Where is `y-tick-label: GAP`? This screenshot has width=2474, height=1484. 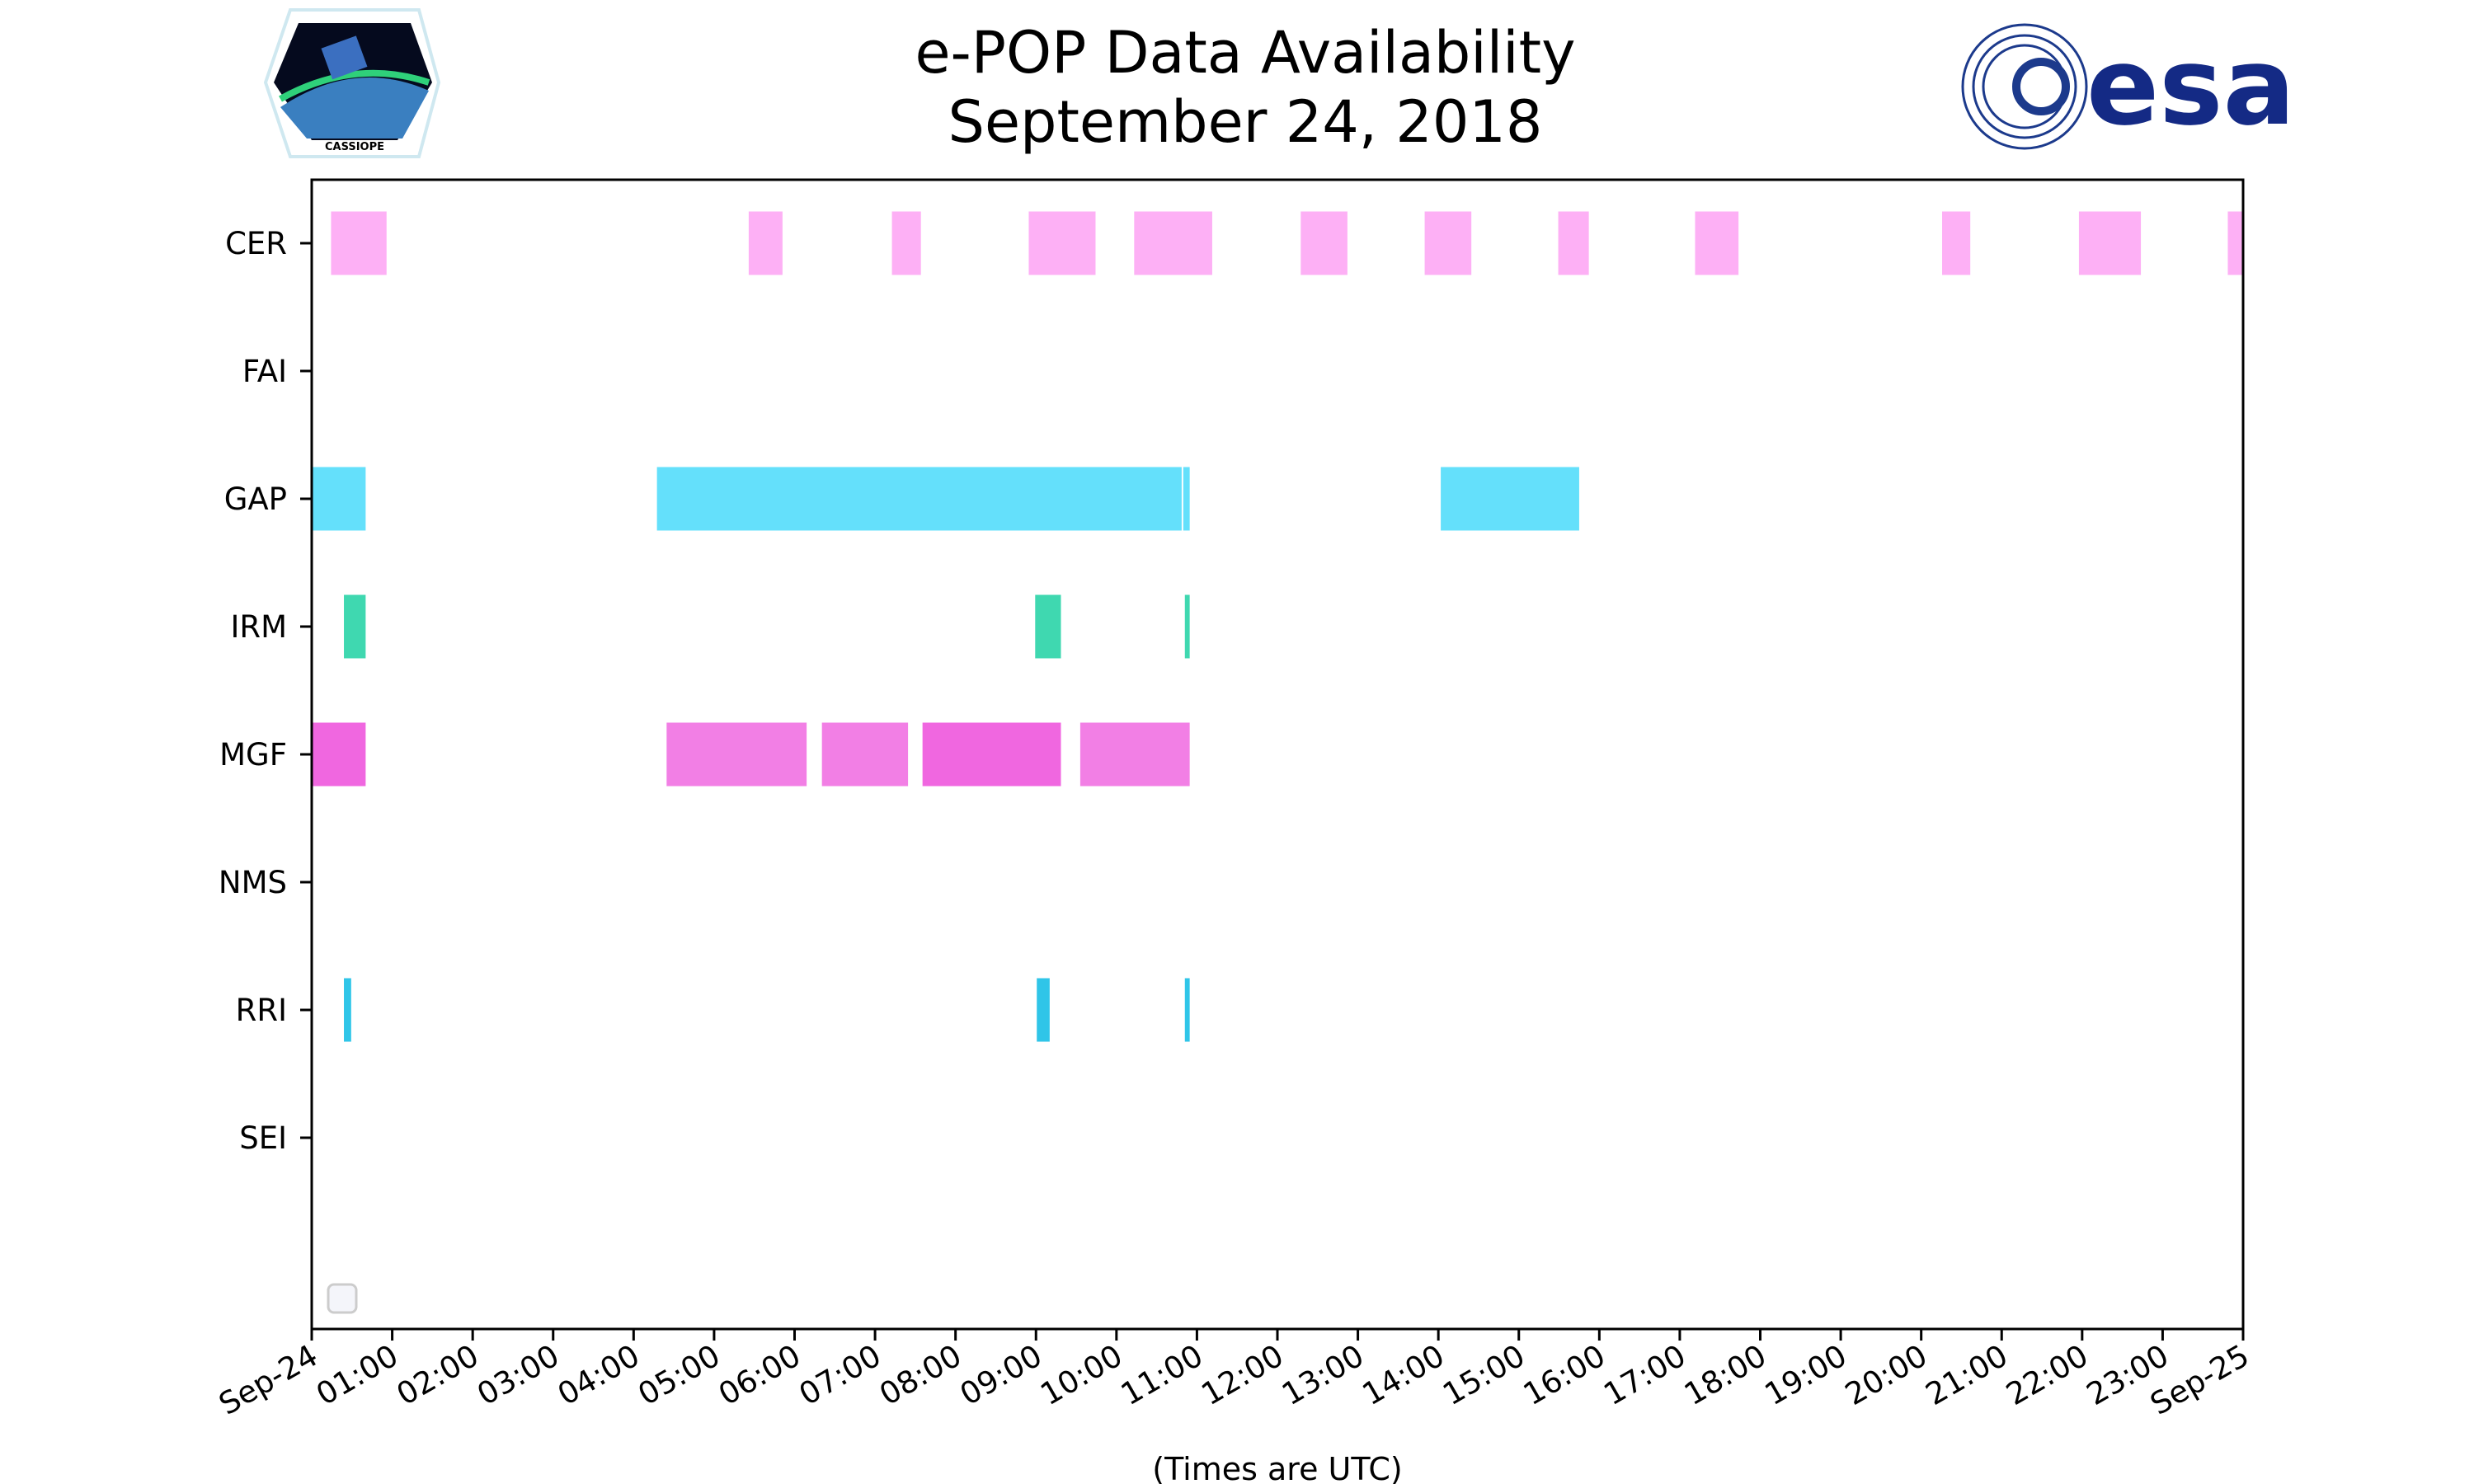 y-tick-label: GAP is located at coordinates (255, 499).